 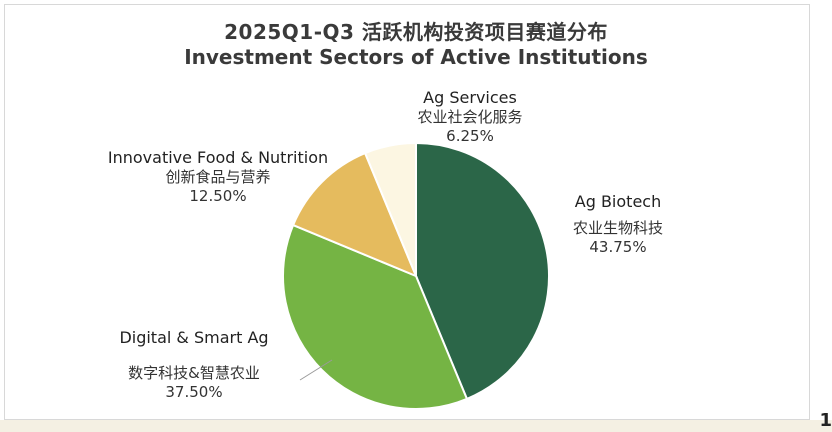 What do you see at coordinates (618, 201) in the screenshot?
I see `slice-label-en: Ag Biotech` at bounding box center [618, 201].